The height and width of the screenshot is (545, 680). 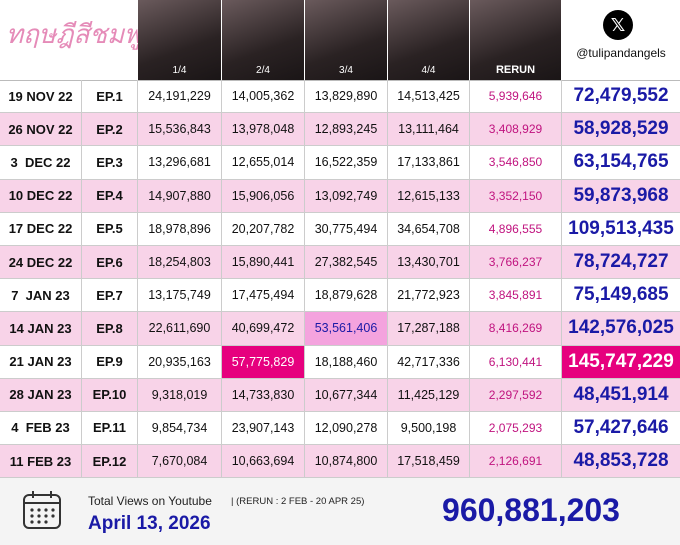 I want to click on rerun-views: 2,297,592, so click(x=516, y=394).